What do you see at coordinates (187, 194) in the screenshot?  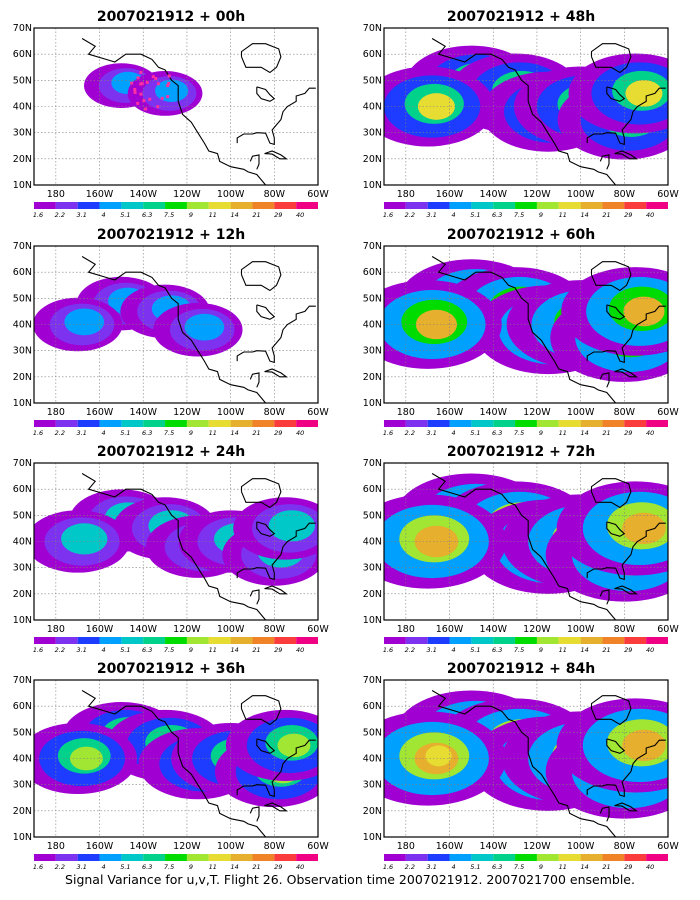 I see `x-tick-label: 120W` at bounding box center [187, 194].